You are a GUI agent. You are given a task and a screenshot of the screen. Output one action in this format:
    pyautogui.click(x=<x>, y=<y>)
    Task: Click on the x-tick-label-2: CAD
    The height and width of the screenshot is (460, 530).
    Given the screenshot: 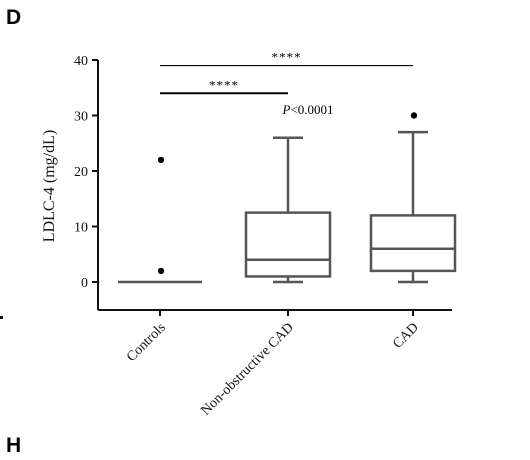 What is the action you would take?
    pyautogui.click(x=406, y=336)
    